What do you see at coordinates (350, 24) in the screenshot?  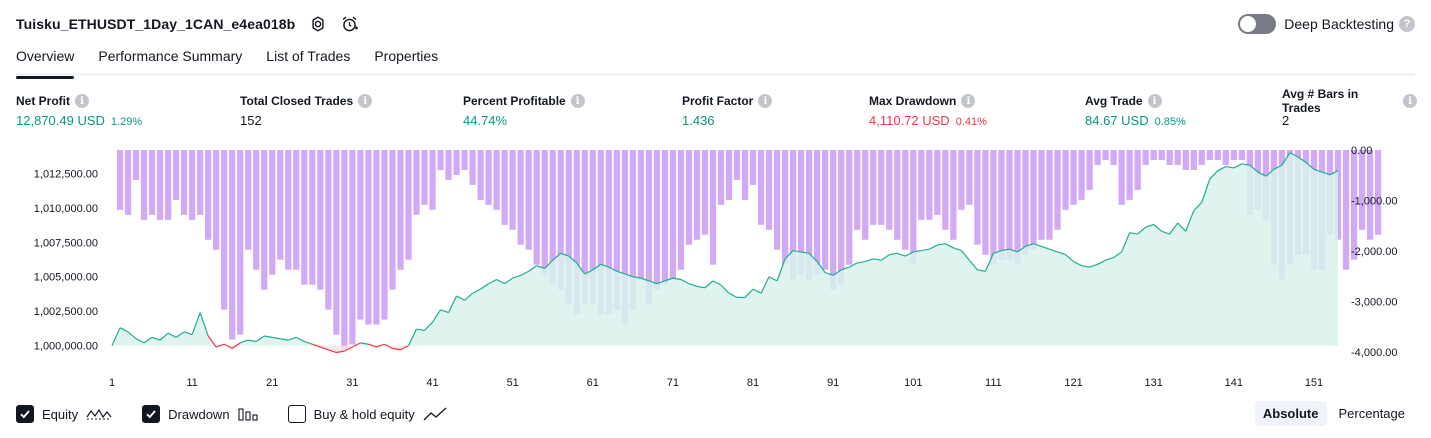 I see `add-alert-icon` at bounding box center [350, 24].